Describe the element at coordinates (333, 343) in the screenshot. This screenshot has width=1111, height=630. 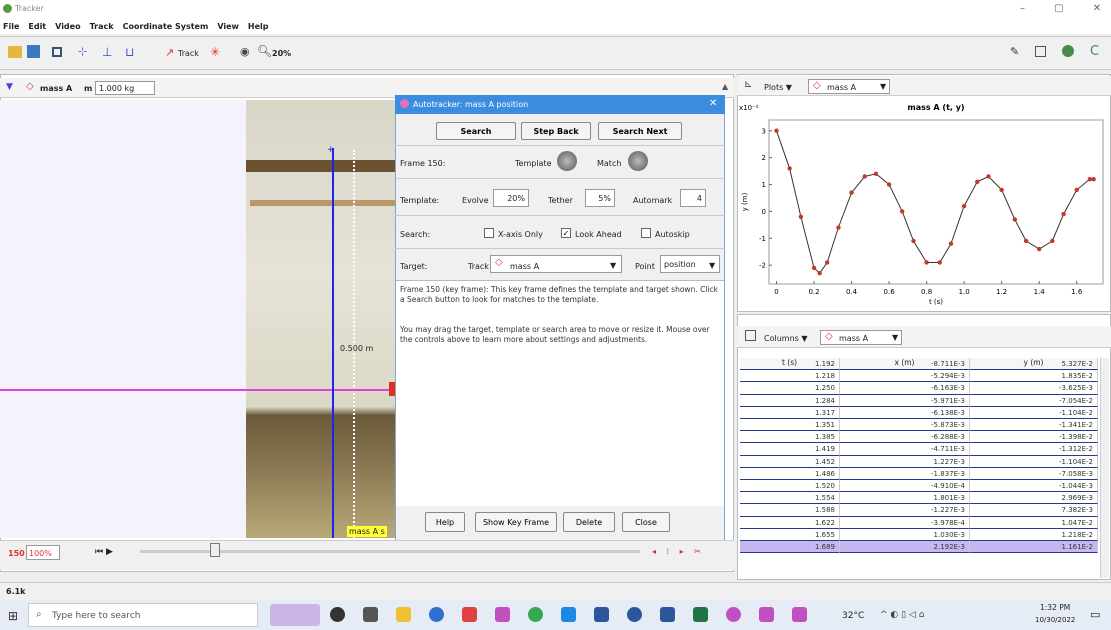
I see `calibration-stick` at that location.